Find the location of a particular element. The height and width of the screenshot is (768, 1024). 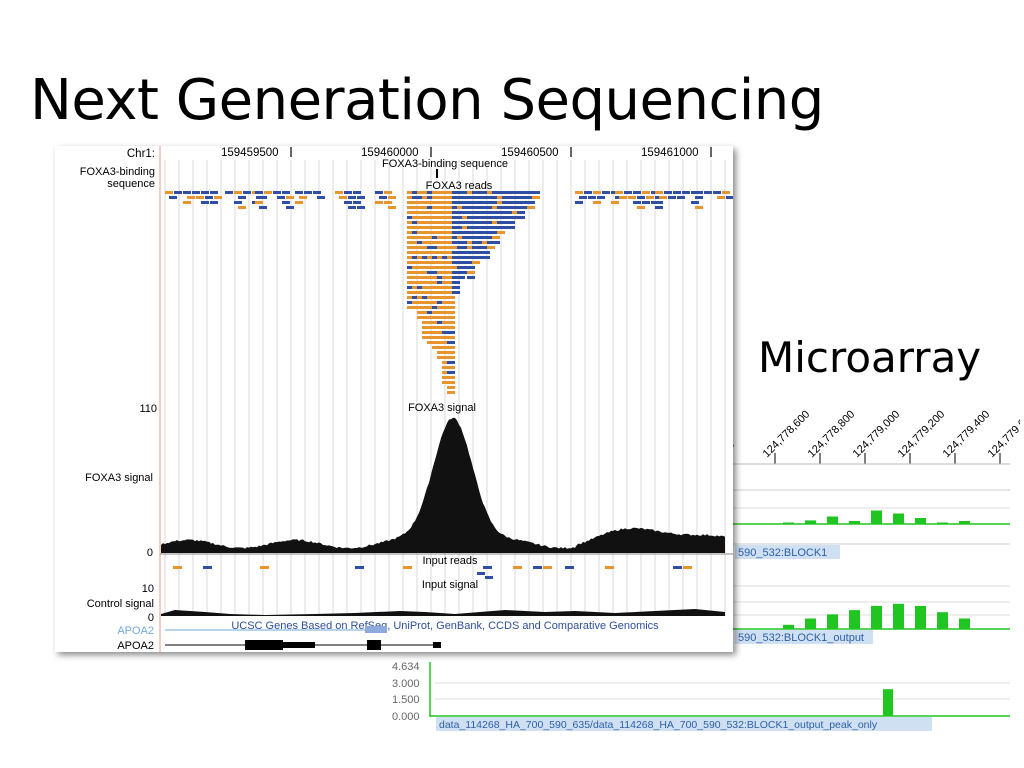

microarray-axis-label: 124,779,000 is located at coordinates (877, 434).